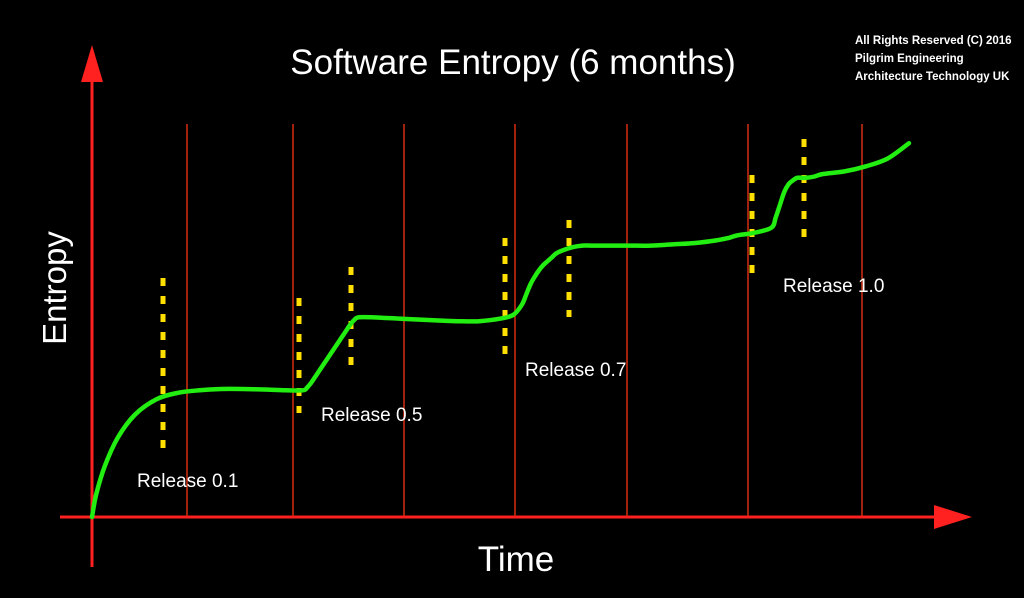 This screenshot has height=598, width=1024. I want to click on copyright-line-1: All Rights Reserved (C) 2016, so click(933, 41).